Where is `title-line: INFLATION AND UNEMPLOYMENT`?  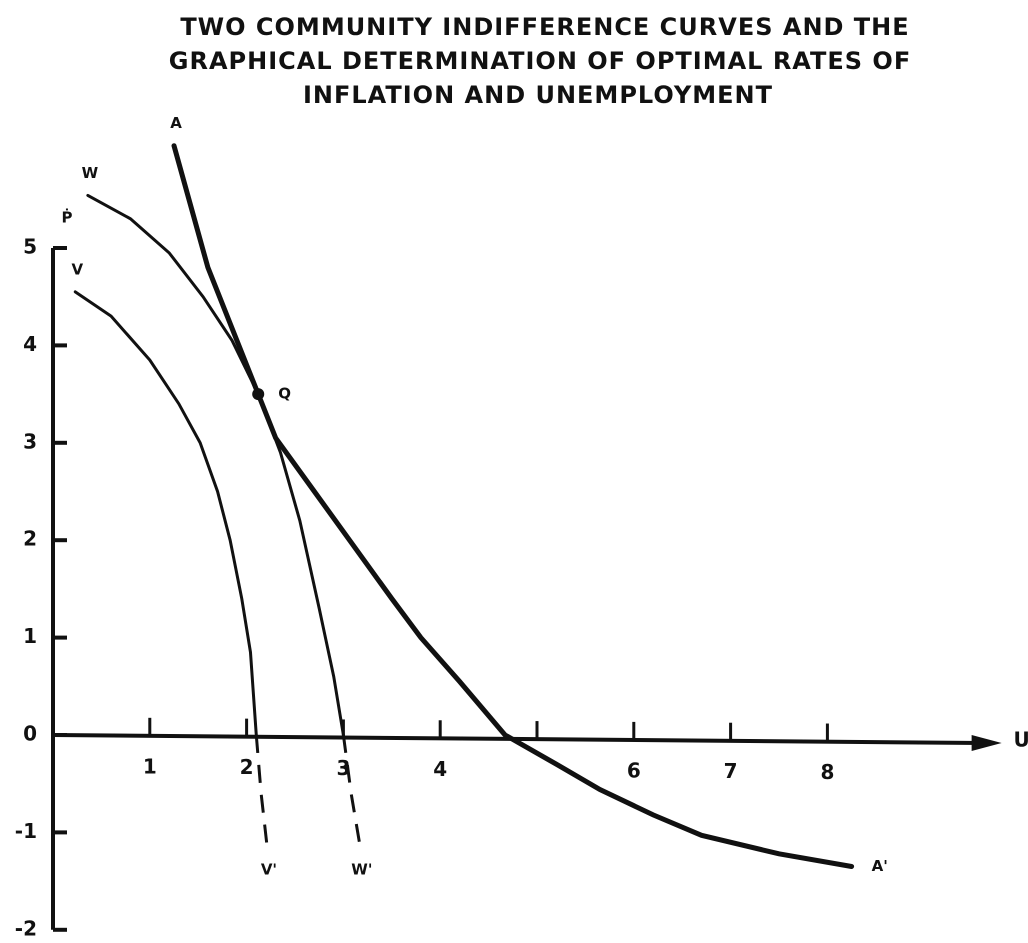 title-line: INFLATION AND UNEMPLOYMENT is located at coordinates (538, 95).